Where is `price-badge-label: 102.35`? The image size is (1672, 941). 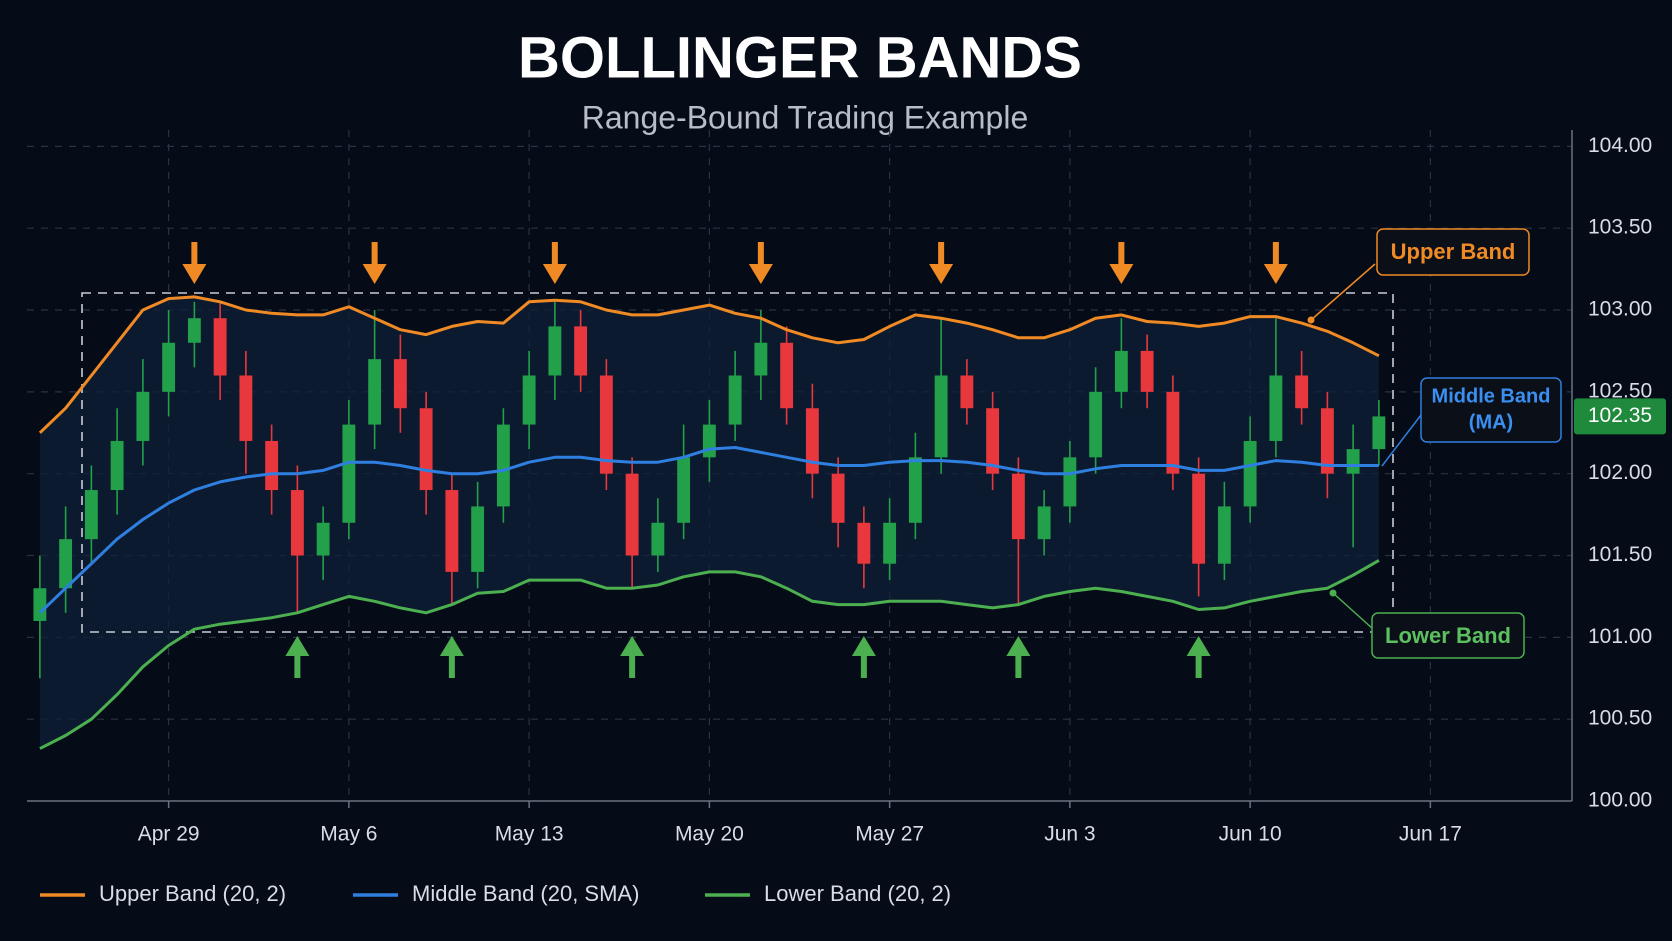 price-badge-label: 102.35 is located at coordinates (1620, 415).